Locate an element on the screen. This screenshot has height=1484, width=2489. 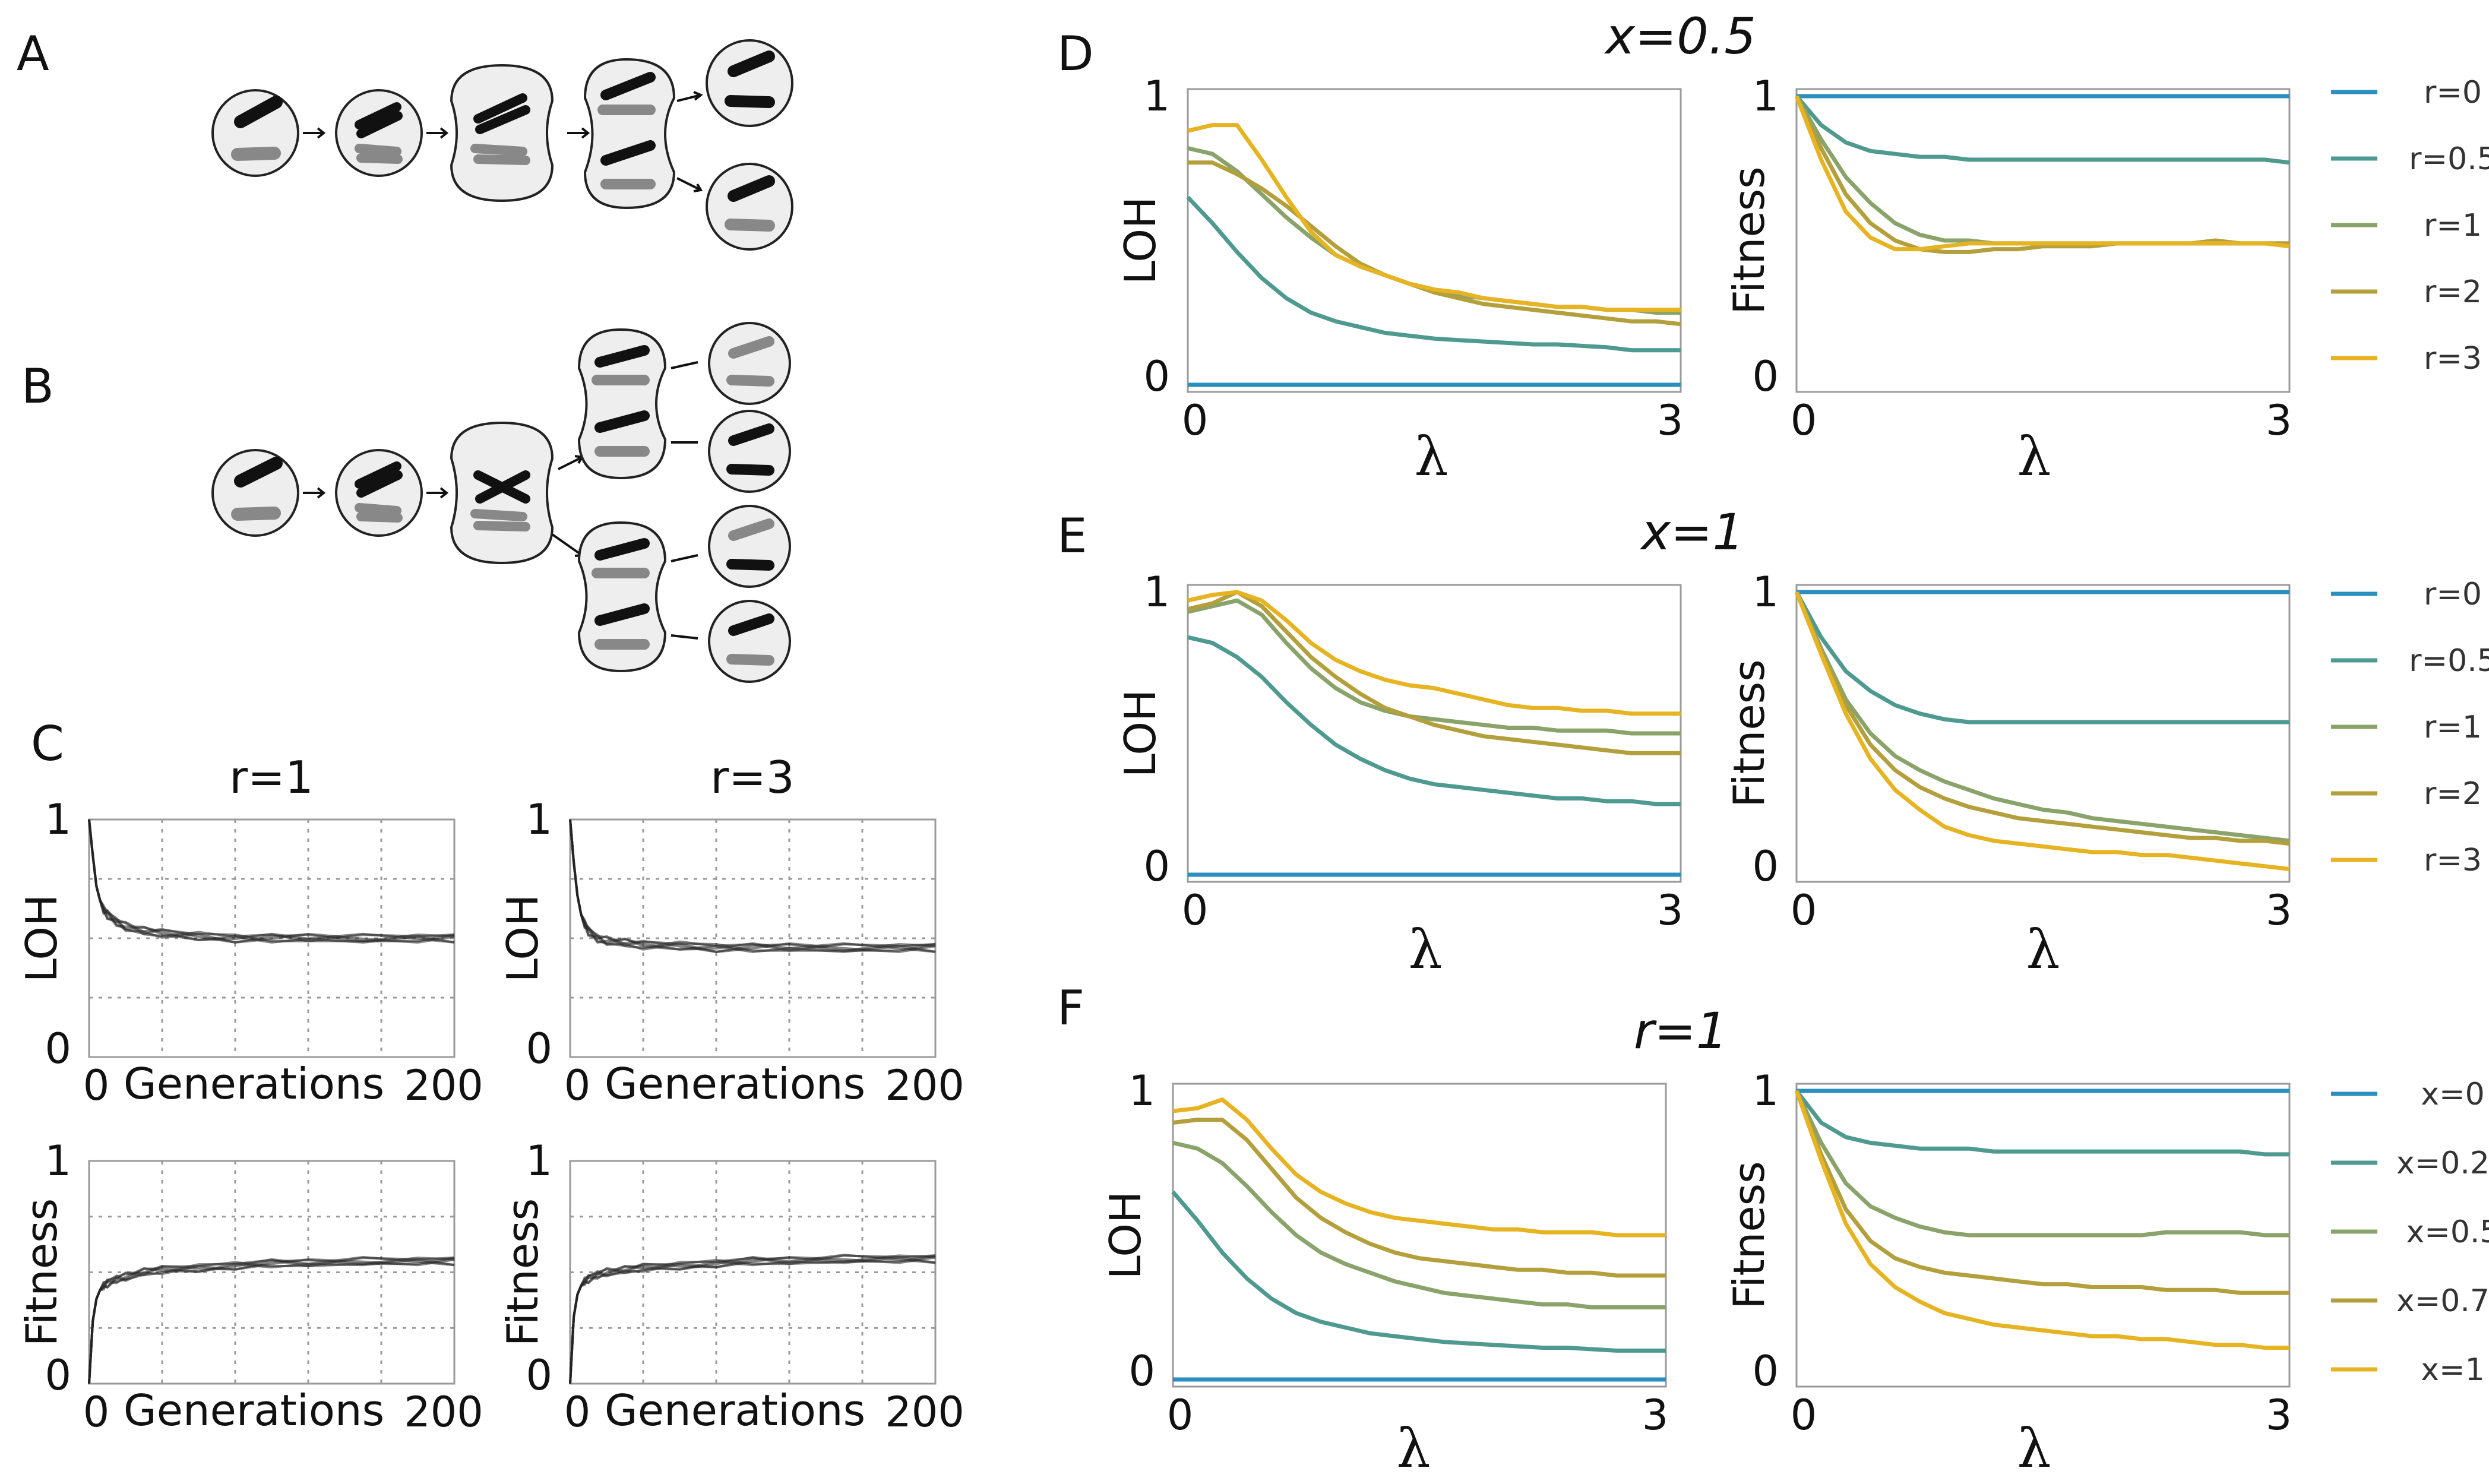
chart-E_fit: 1 00 3 Fitness λ r=0 r=0.5 r=1 r=2 r=3 is located at coordinates (2106, 774).